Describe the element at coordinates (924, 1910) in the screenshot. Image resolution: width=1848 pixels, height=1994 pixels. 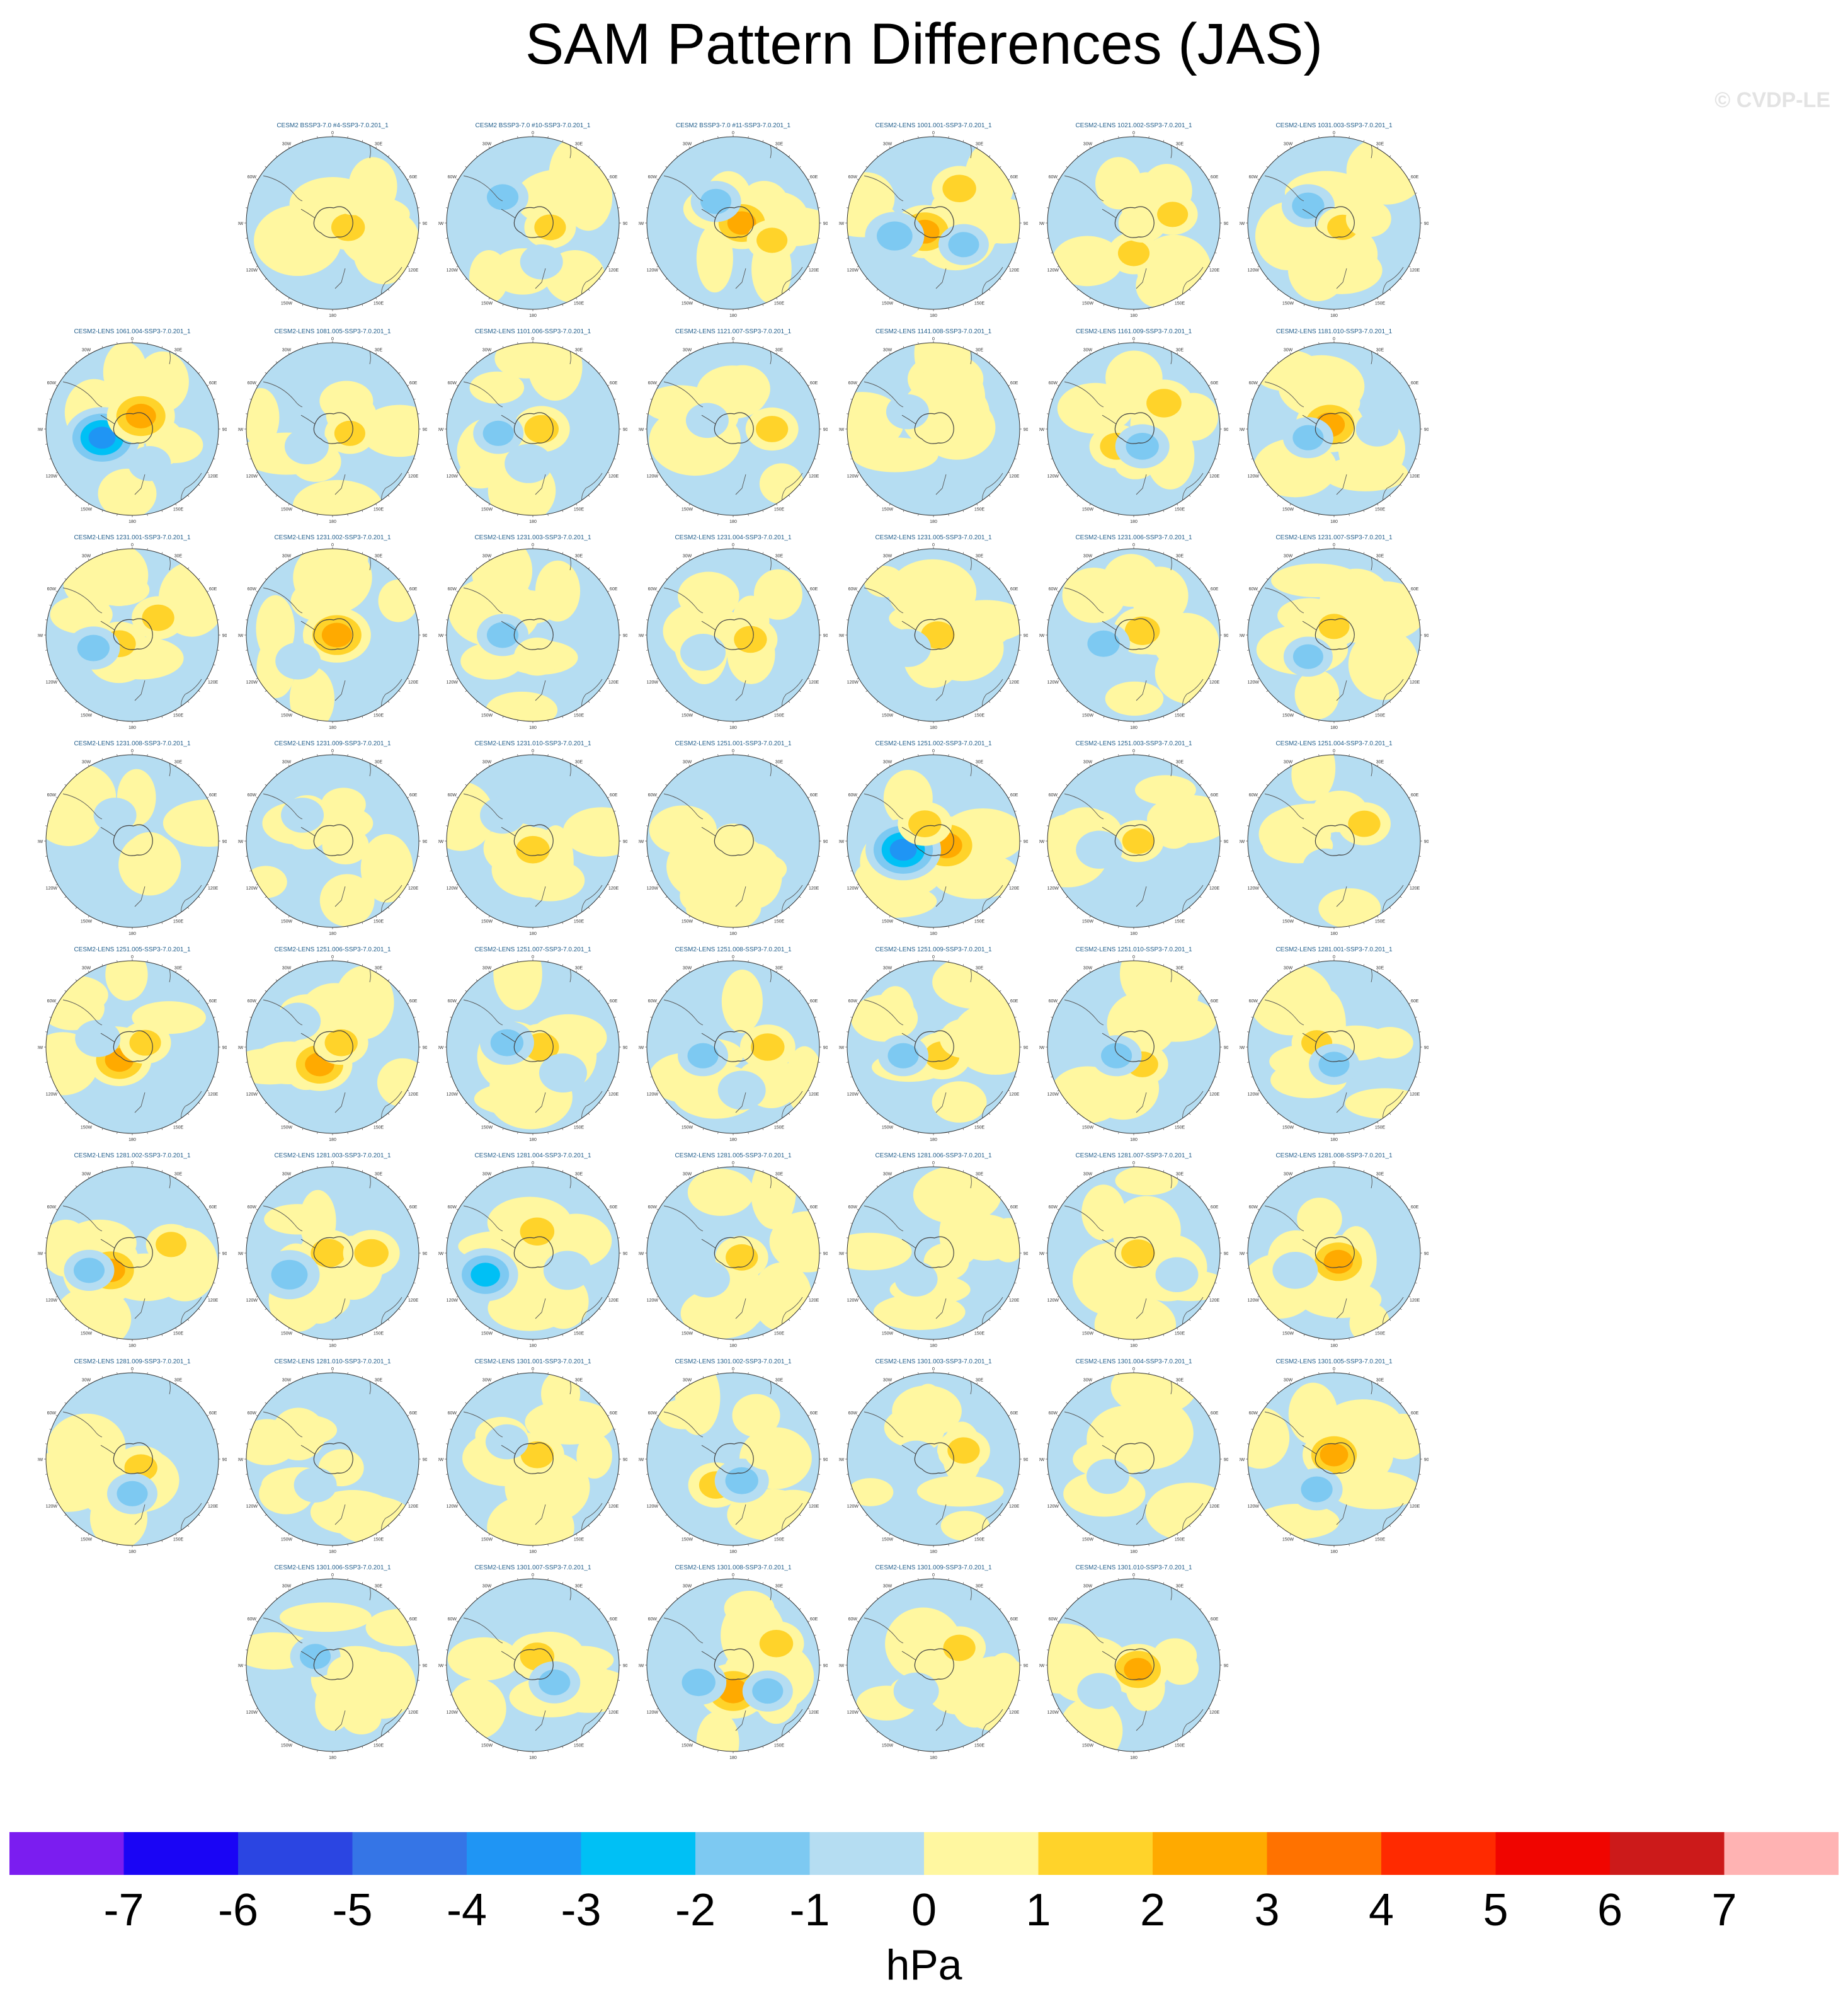
I see `colorbar-tick-label: 0` at that location.